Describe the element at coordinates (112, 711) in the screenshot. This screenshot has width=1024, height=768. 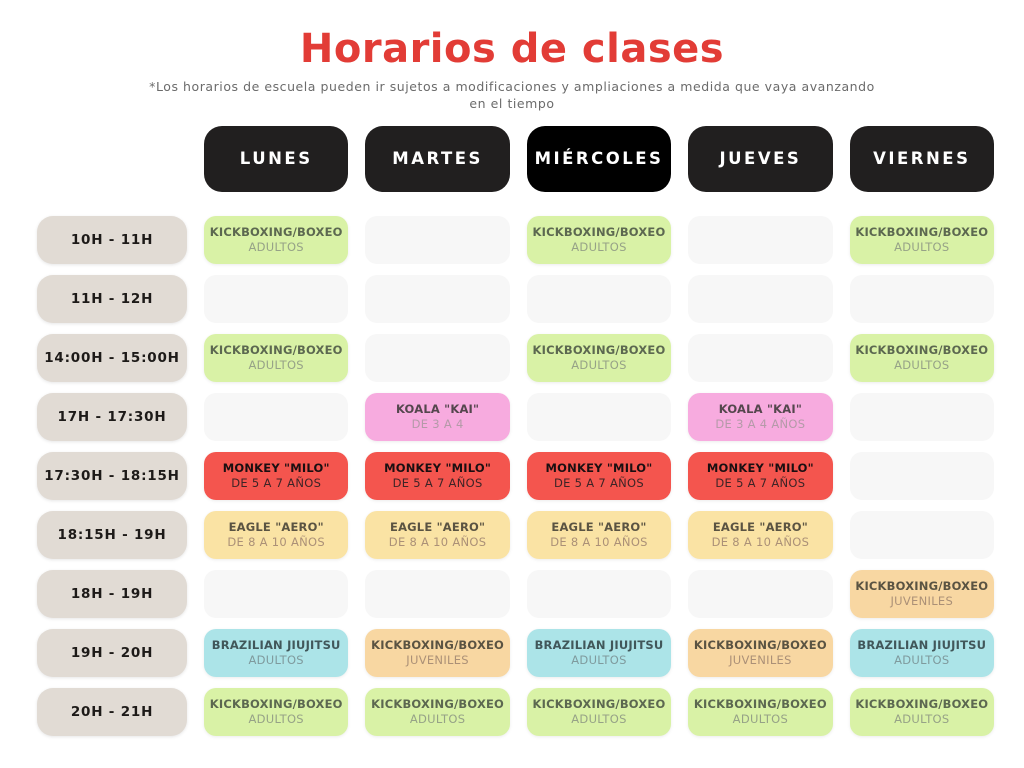
I see `time-slot-label: 20H - 21H` at that location.